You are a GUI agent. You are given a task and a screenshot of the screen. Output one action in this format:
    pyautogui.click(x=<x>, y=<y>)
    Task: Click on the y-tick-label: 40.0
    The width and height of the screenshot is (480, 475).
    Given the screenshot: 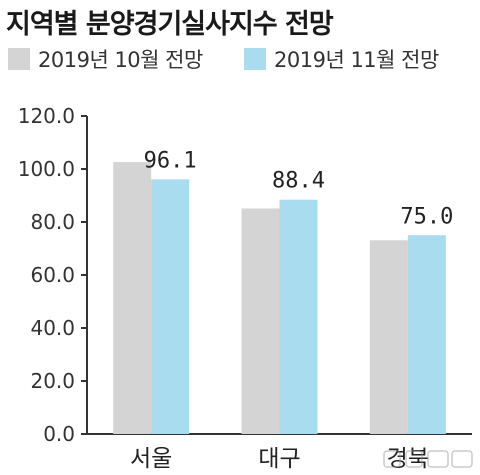 What is the action you would take?
    pyautogui.click(x=52, y=328)
    